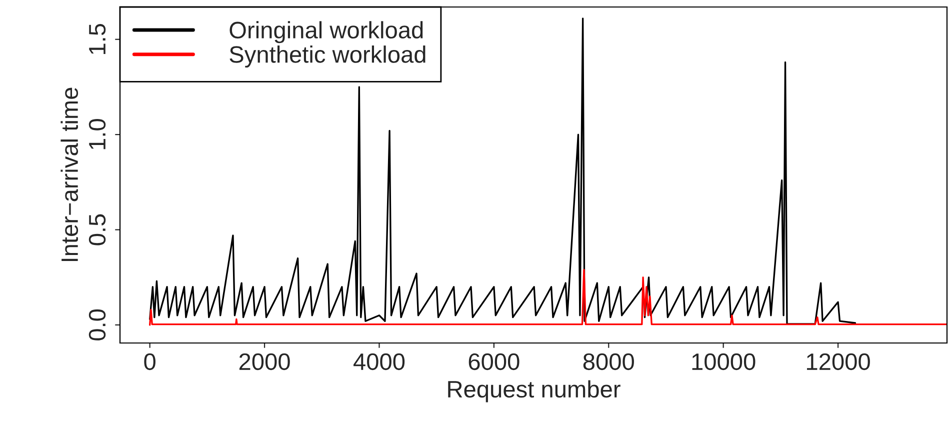 The height and width of the screenshot is (448, 949). I want to click on x-tick-label: 2000, so click(264, 361).